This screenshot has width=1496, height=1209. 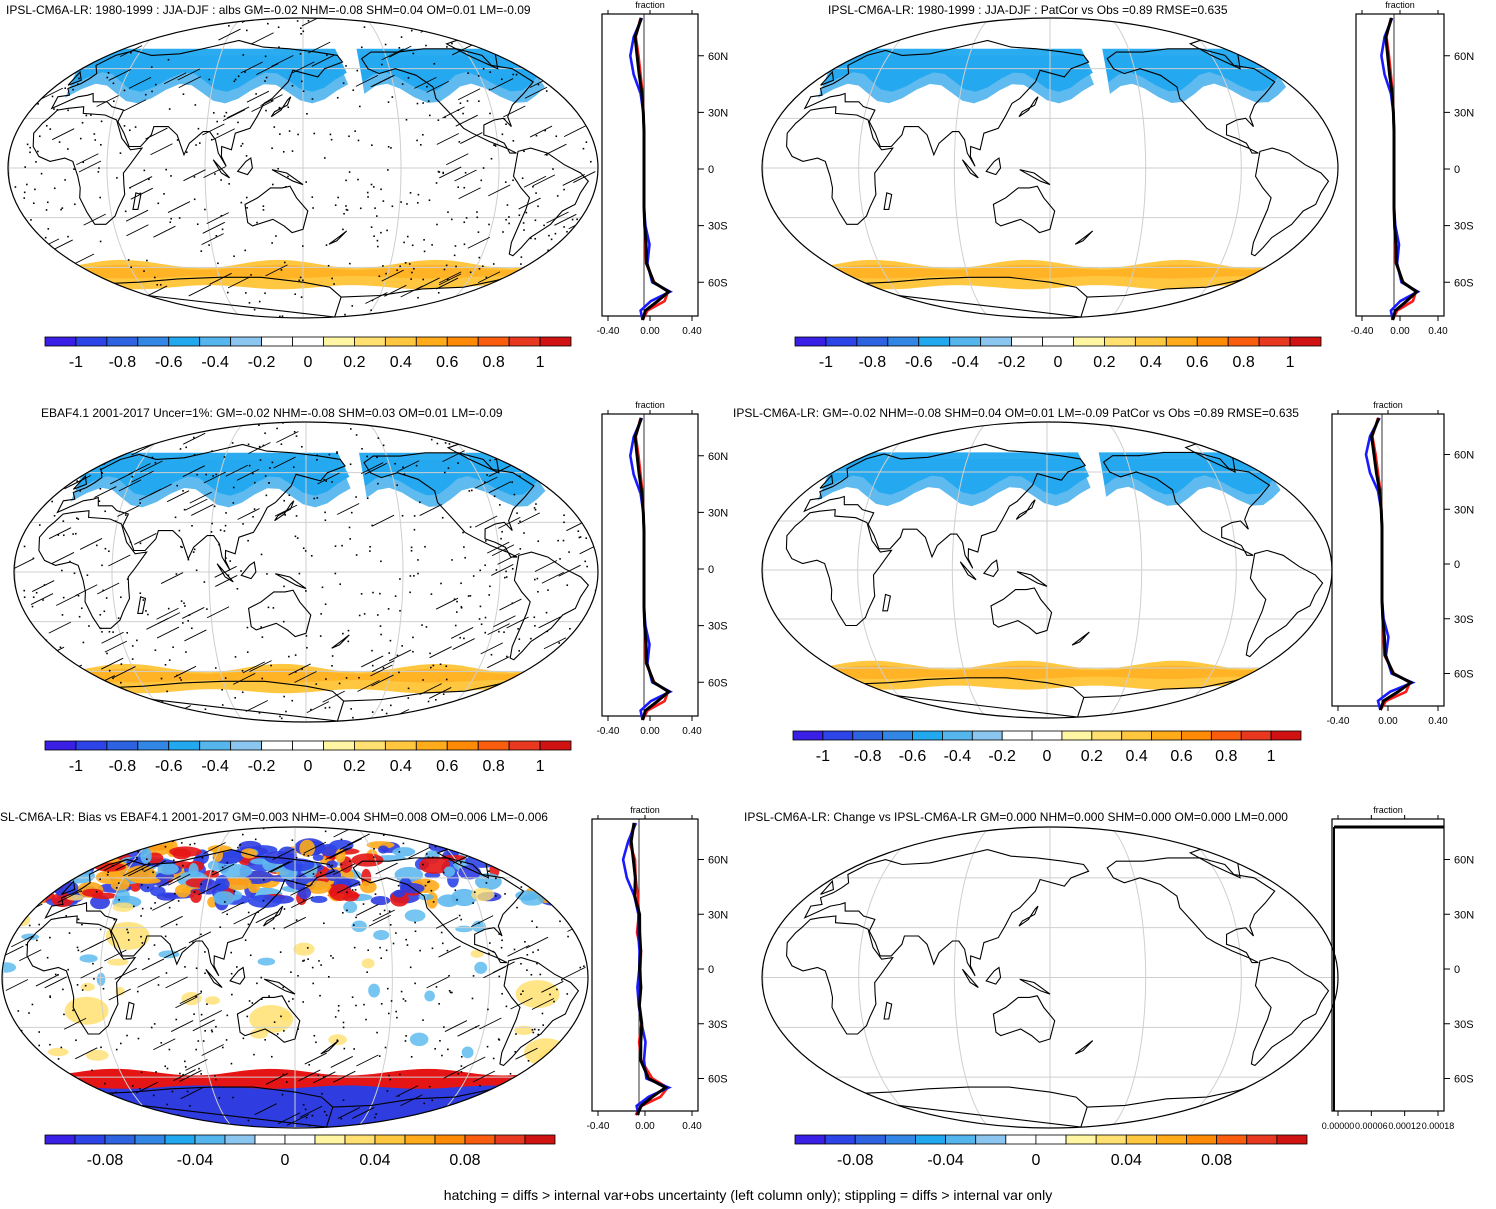 I want to click on panel-1-colorbar: -1 -0.8 -0.6 -0.4 -0.2 0 0.2 0.4 0.6 0.8 1, so click(x=308, y=353).